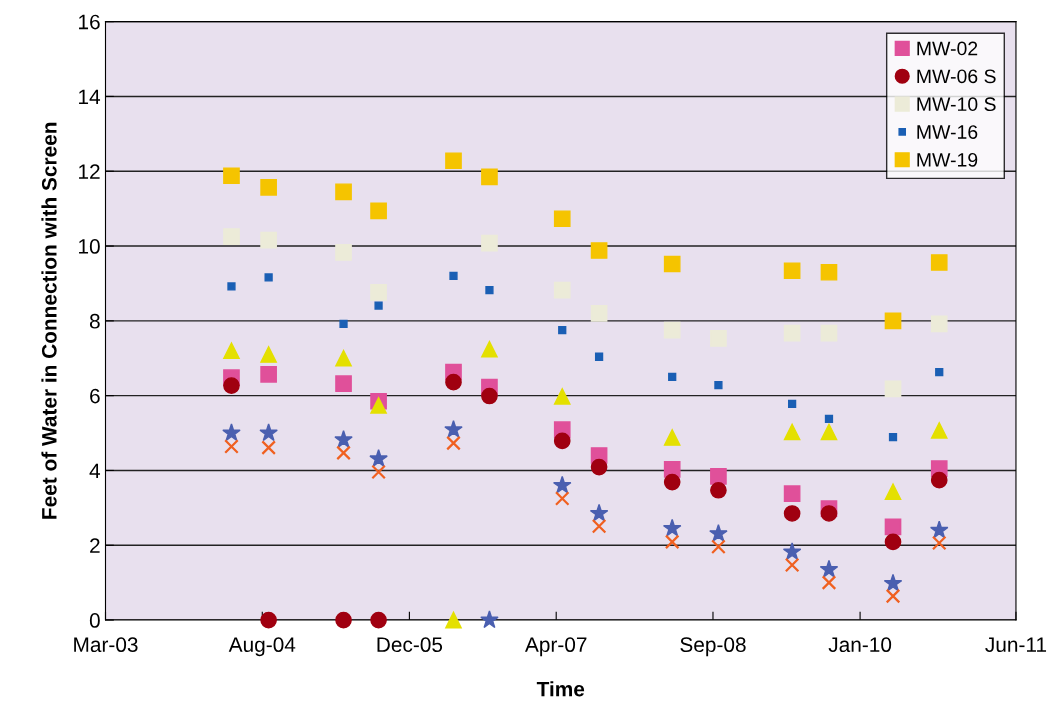 This screenshot has height=721, width=1055. What do you see at coordinates (95, 396) in the screenshot?
I see `y-tick-label: 6` at bounding box center [95, 396].